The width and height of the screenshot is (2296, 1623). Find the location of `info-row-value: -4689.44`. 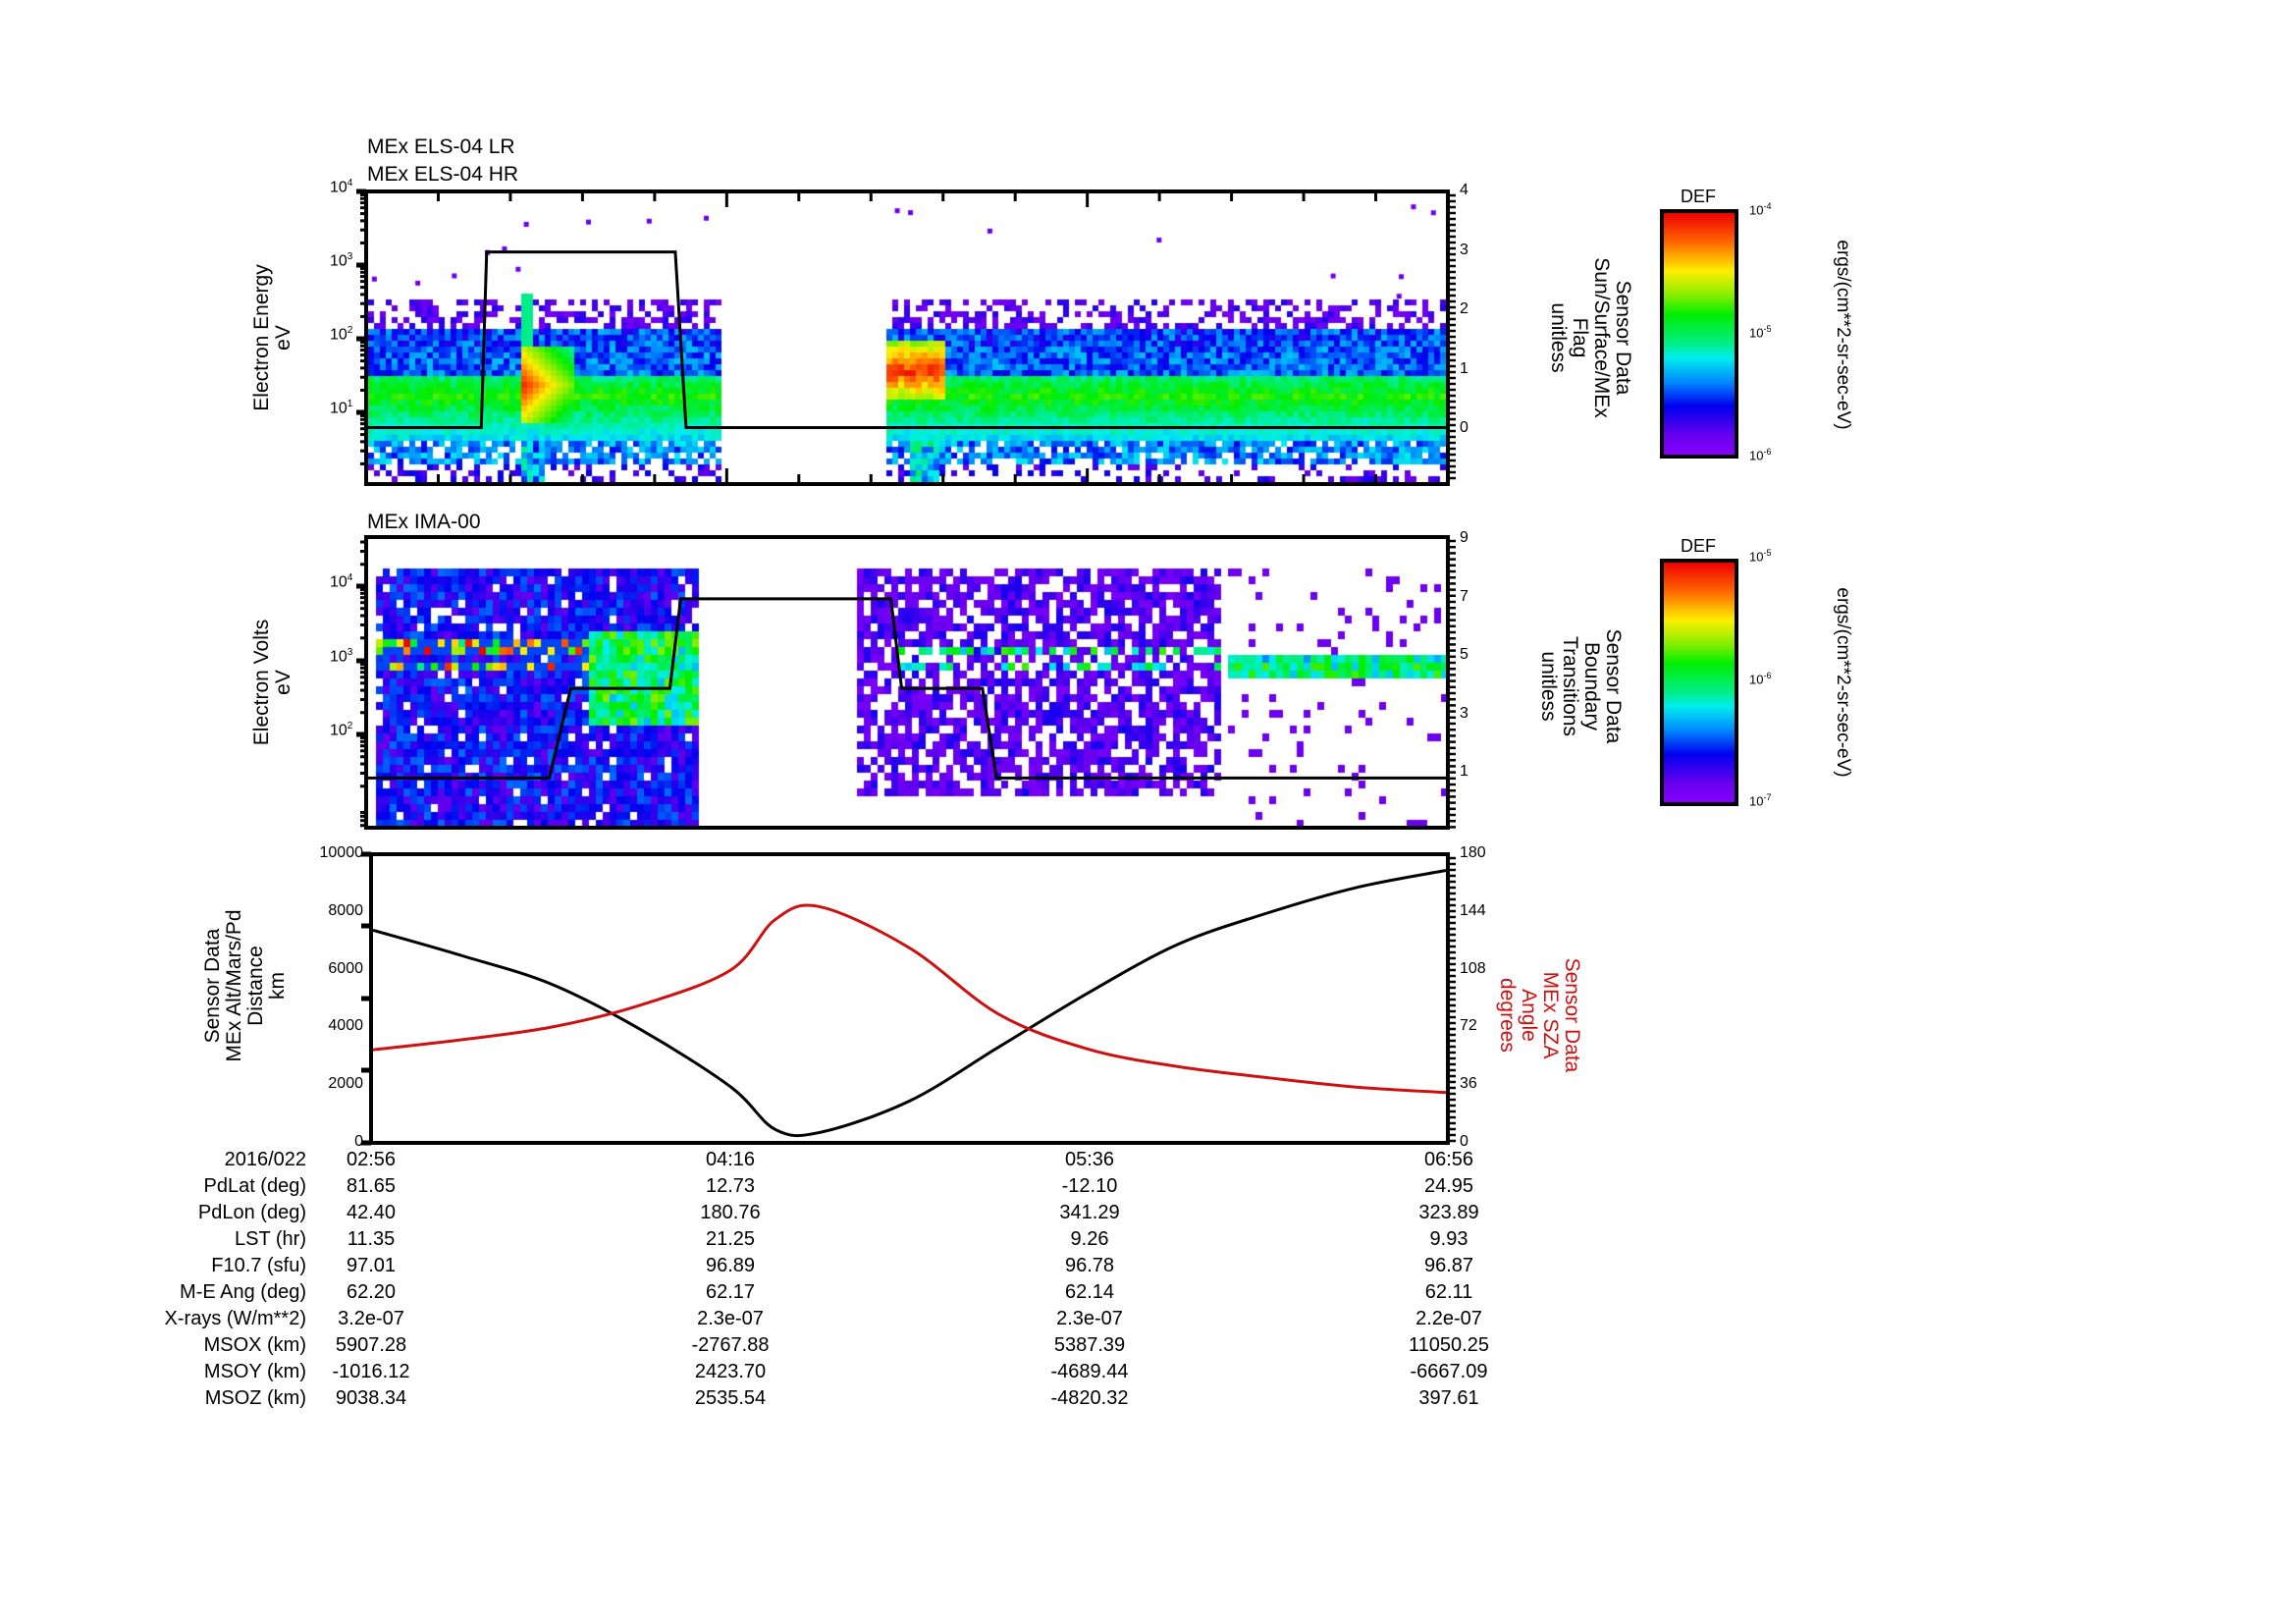

info-row-value: -4689.44 is located at coordinates (1089, 1372).